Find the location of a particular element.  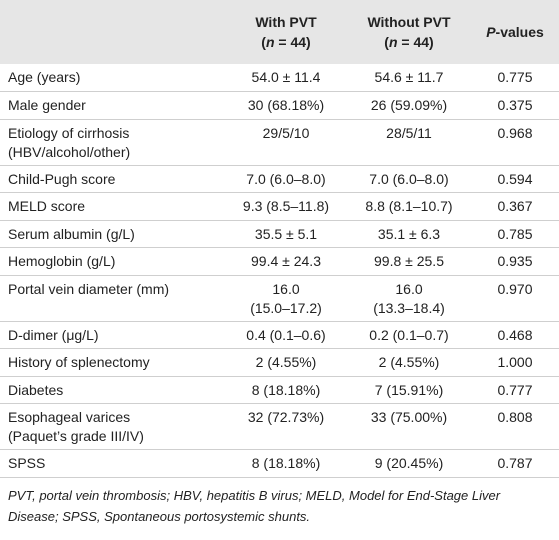

table-cell: 35.1 ± 6.3 is located at coordinates (409, 234).